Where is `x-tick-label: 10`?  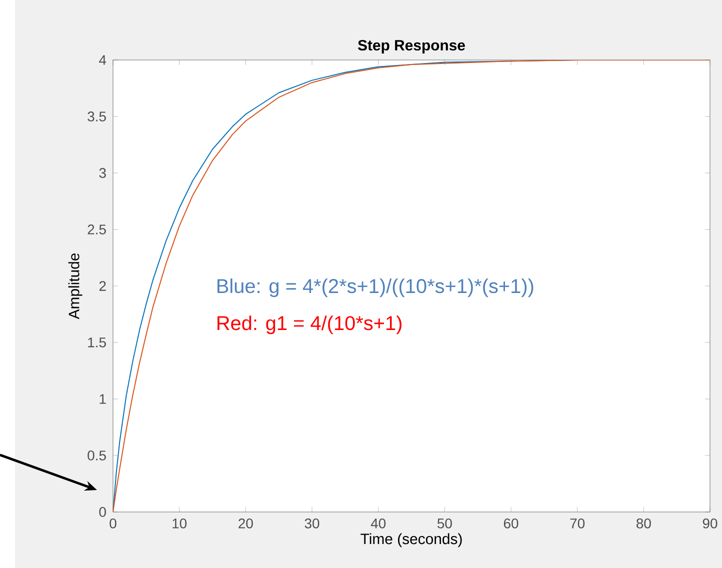 x-tick-label: 10 is located at coordinates (179, 523).